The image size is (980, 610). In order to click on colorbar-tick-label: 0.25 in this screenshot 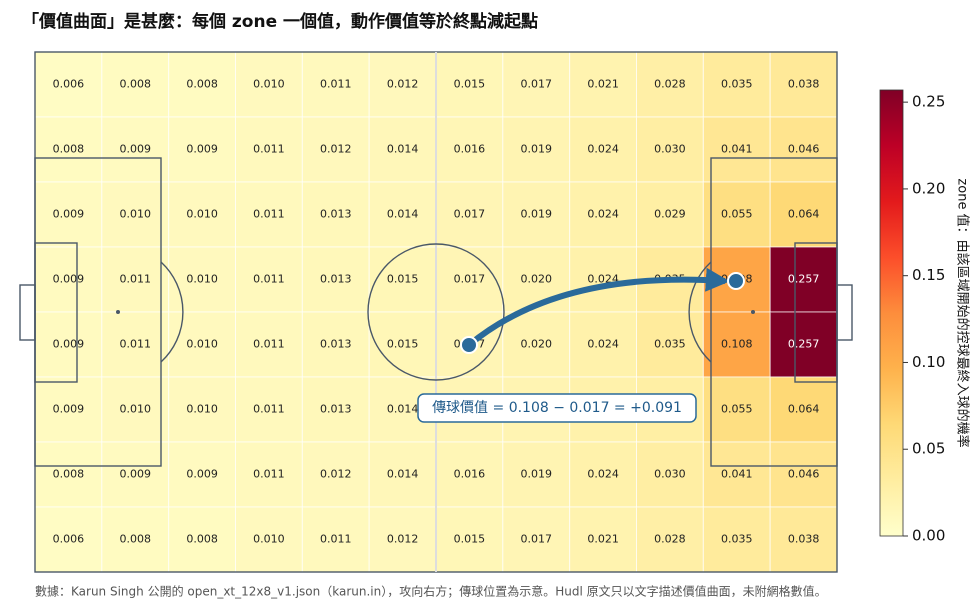, I will do `click(928, 102)`.